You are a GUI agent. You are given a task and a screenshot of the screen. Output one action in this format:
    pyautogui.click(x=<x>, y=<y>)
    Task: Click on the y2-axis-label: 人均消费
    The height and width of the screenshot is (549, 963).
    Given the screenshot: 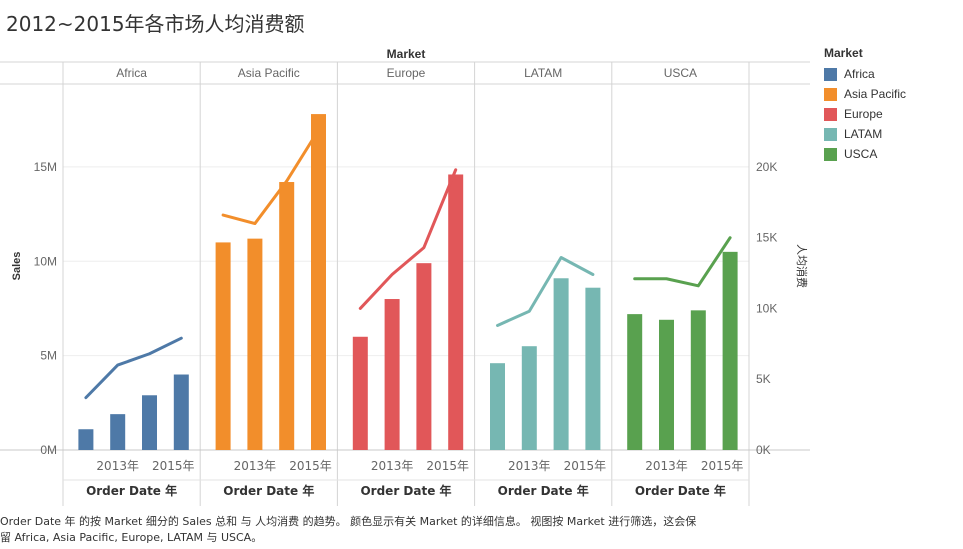 What is the action you would take?
    pyautogui.click(x=802, y=266)
    